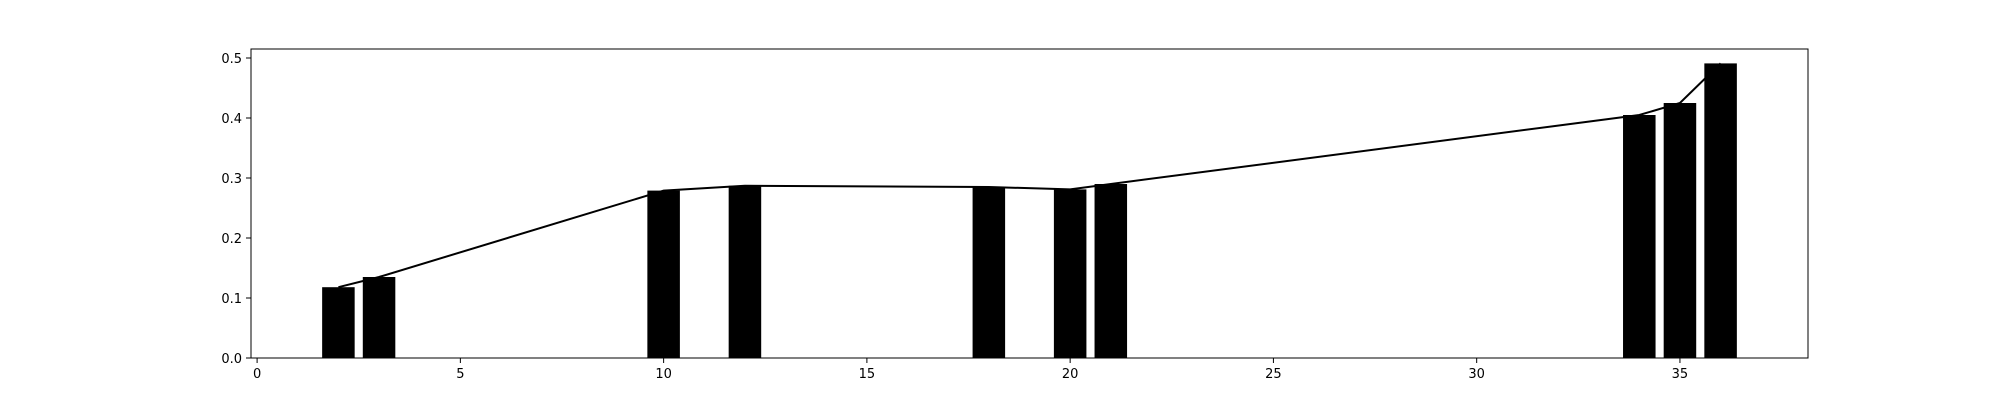 This screenshot has height=400, width=2000. I want to click on x-tick-label: 25, so click(1273, 374).